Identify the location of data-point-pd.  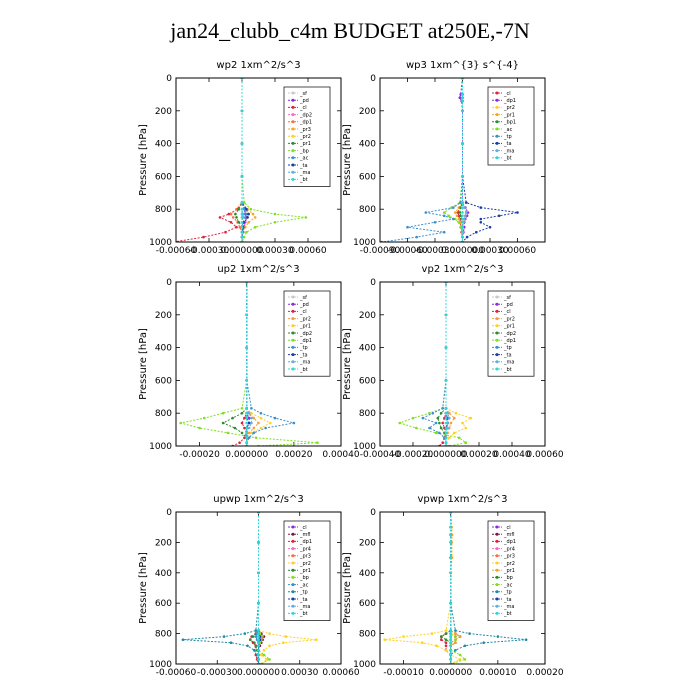
(249, 418).